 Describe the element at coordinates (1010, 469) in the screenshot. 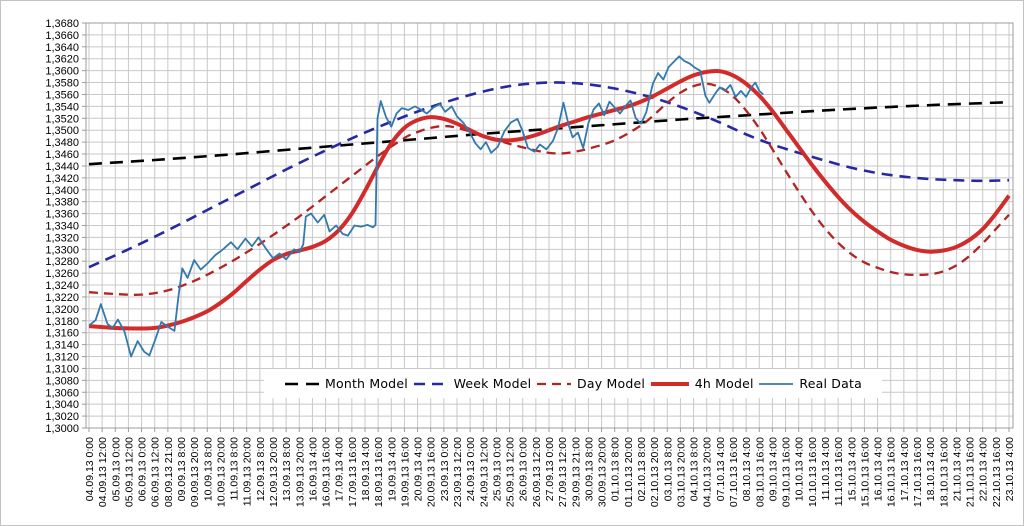

I see `x-tick-label: 23.10.13 4:00` at that location.